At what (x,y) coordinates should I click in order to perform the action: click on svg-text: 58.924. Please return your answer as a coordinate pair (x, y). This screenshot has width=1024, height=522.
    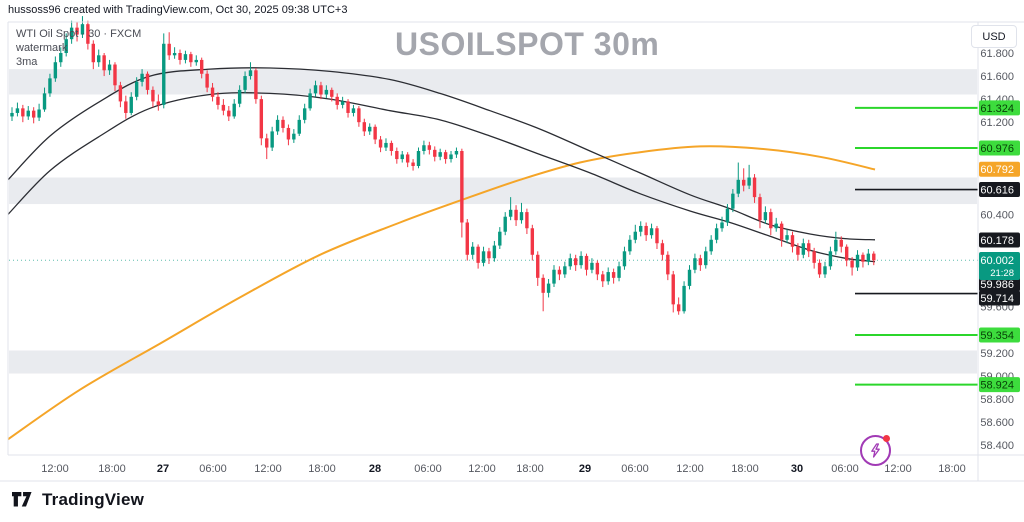
    Looking at the image, I should click on (997, 386).